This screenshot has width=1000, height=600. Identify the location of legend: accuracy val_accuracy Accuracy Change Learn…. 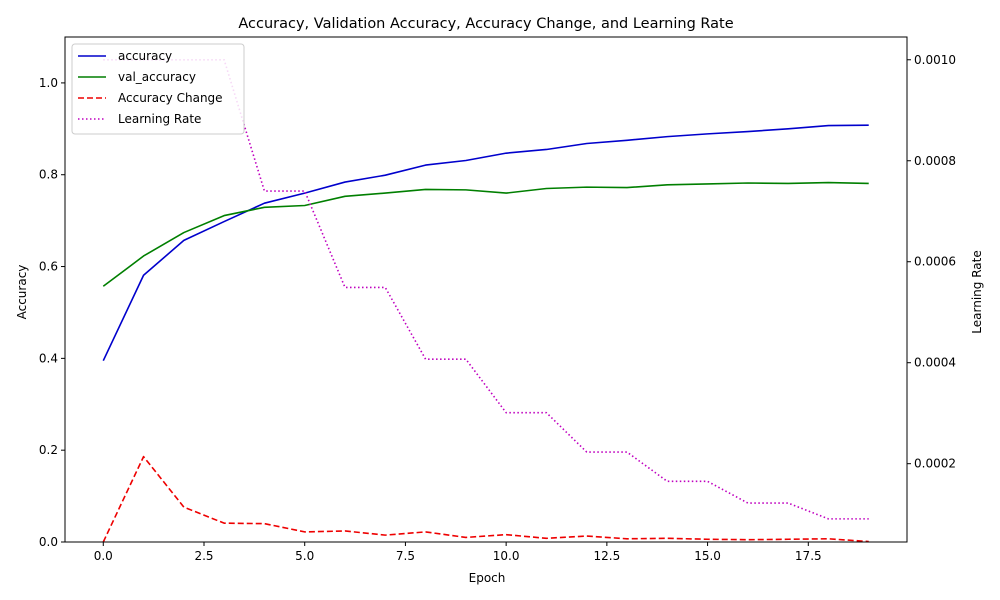
(158, 89).